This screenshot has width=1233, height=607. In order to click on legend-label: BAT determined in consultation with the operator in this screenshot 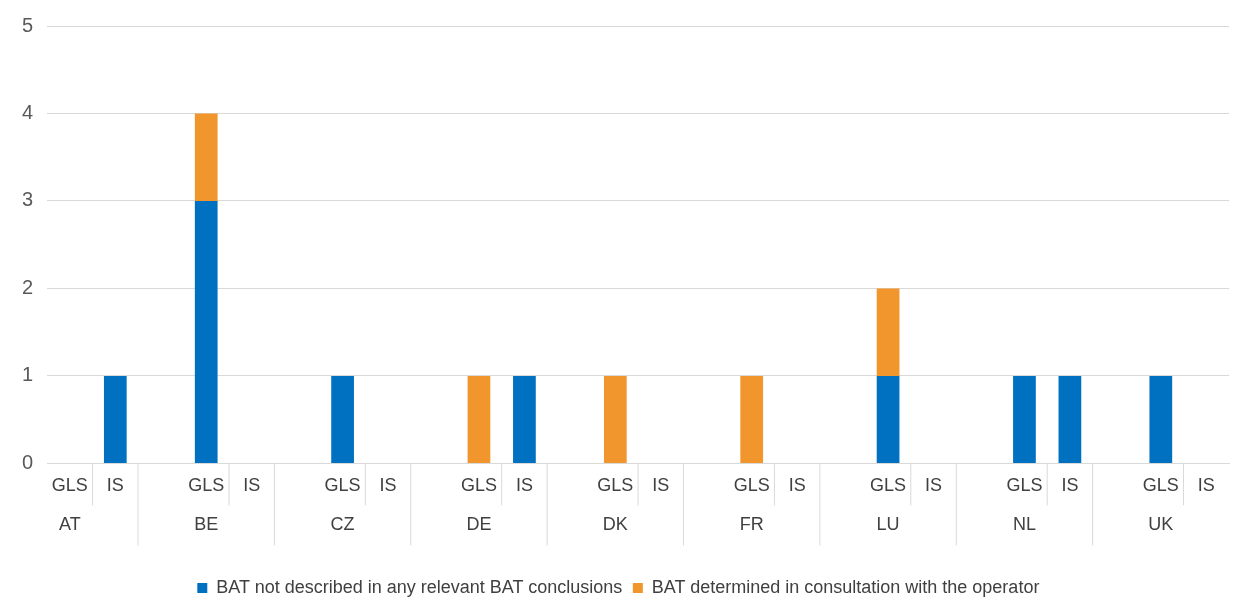, I will do `click(845, 586)`.